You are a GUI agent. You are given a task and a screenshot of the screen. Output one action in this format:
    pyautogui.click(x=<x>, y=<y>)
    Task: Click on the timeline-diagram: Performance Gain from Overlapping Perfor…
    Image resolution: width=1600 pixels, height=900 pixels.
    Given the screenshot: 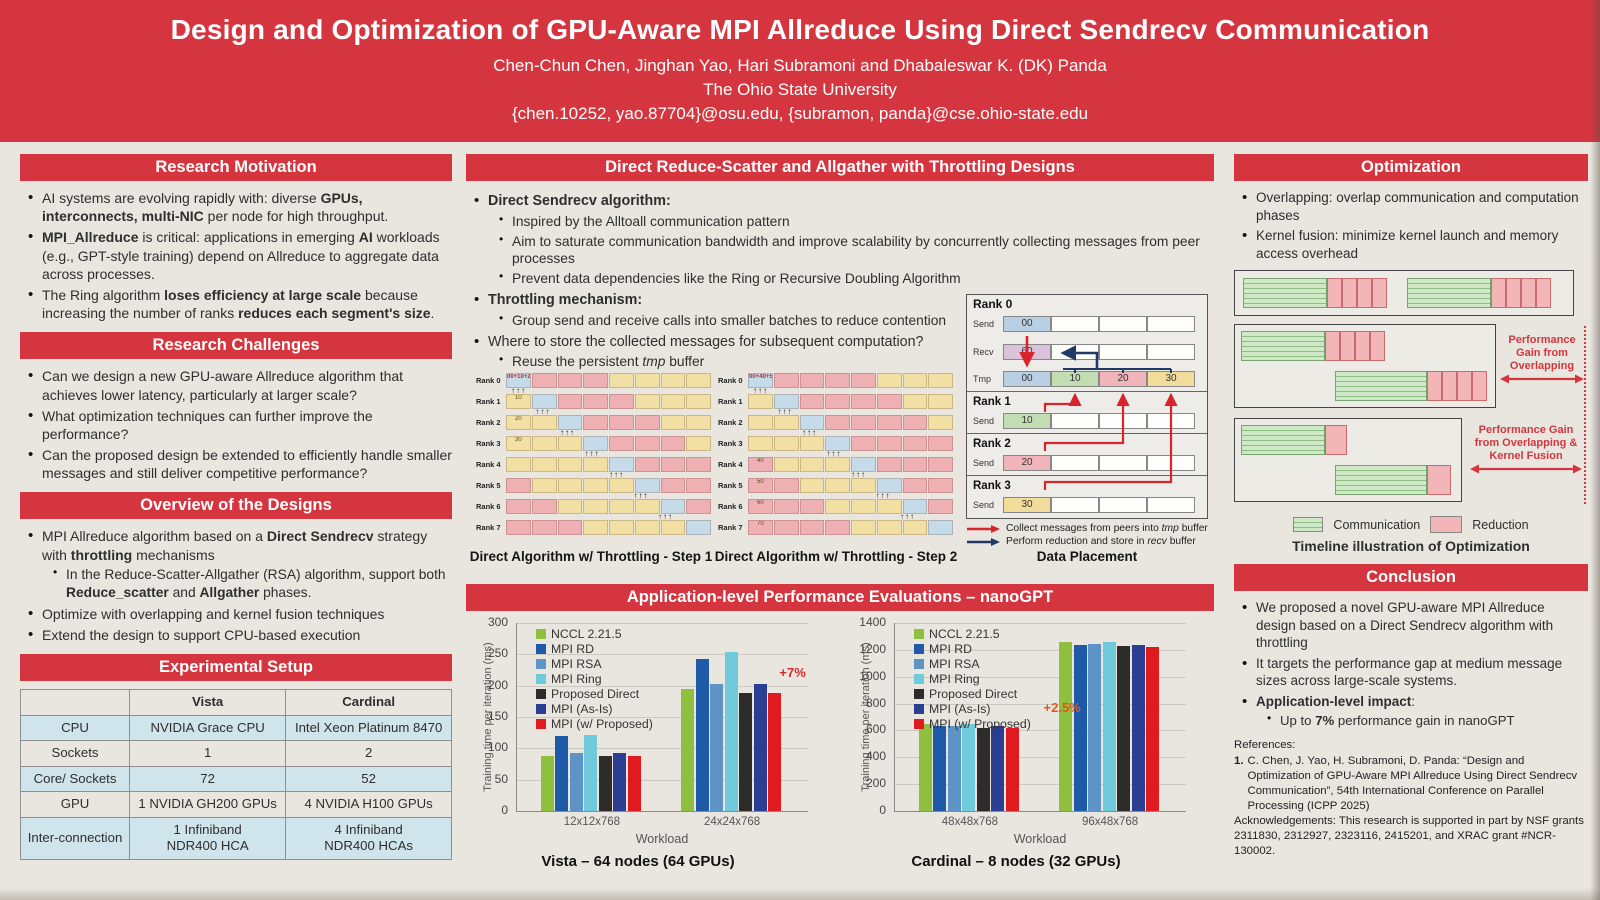 What is the action you would take?
    pyautogui.click(x=1411, y=390)
    